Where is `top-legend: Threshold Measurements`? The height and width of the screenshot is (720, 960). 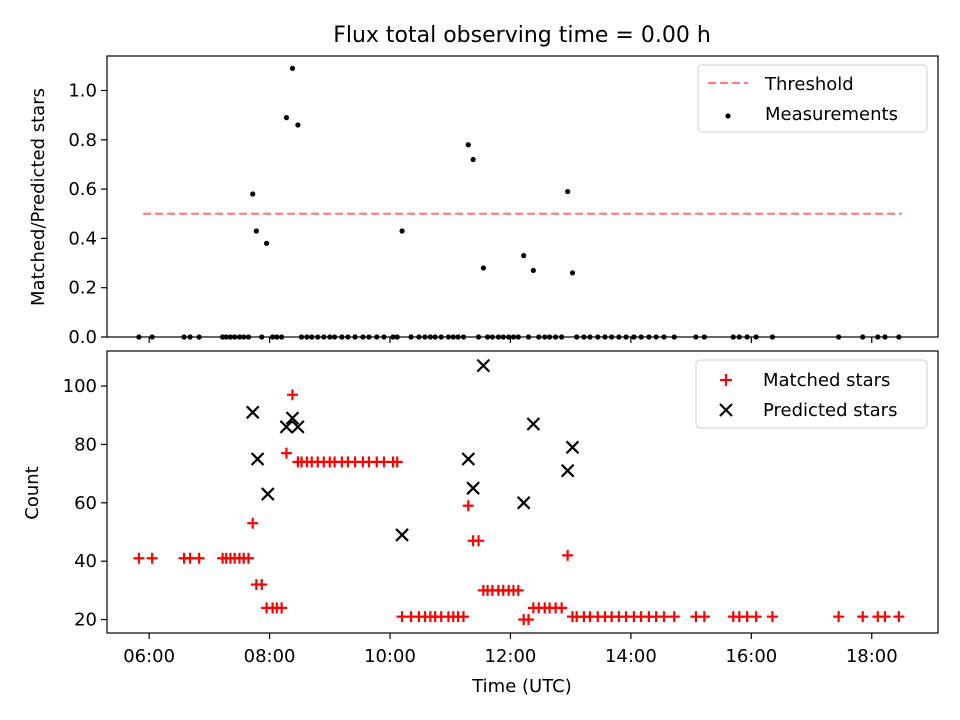 top-legend: Threshold Measurements is located at coordinates (812, 98).